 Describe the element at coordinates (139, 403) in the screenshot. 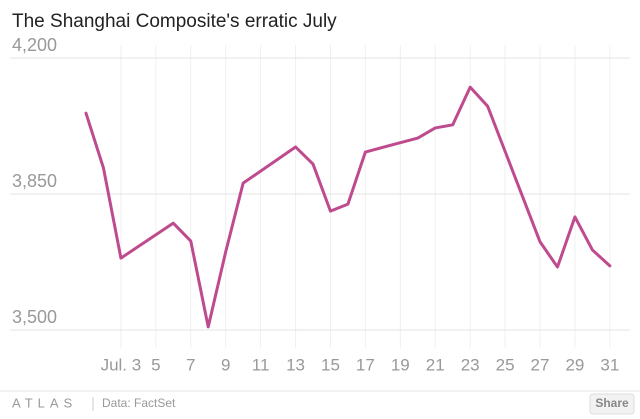

I see `source: Data: FactSet` at that location.